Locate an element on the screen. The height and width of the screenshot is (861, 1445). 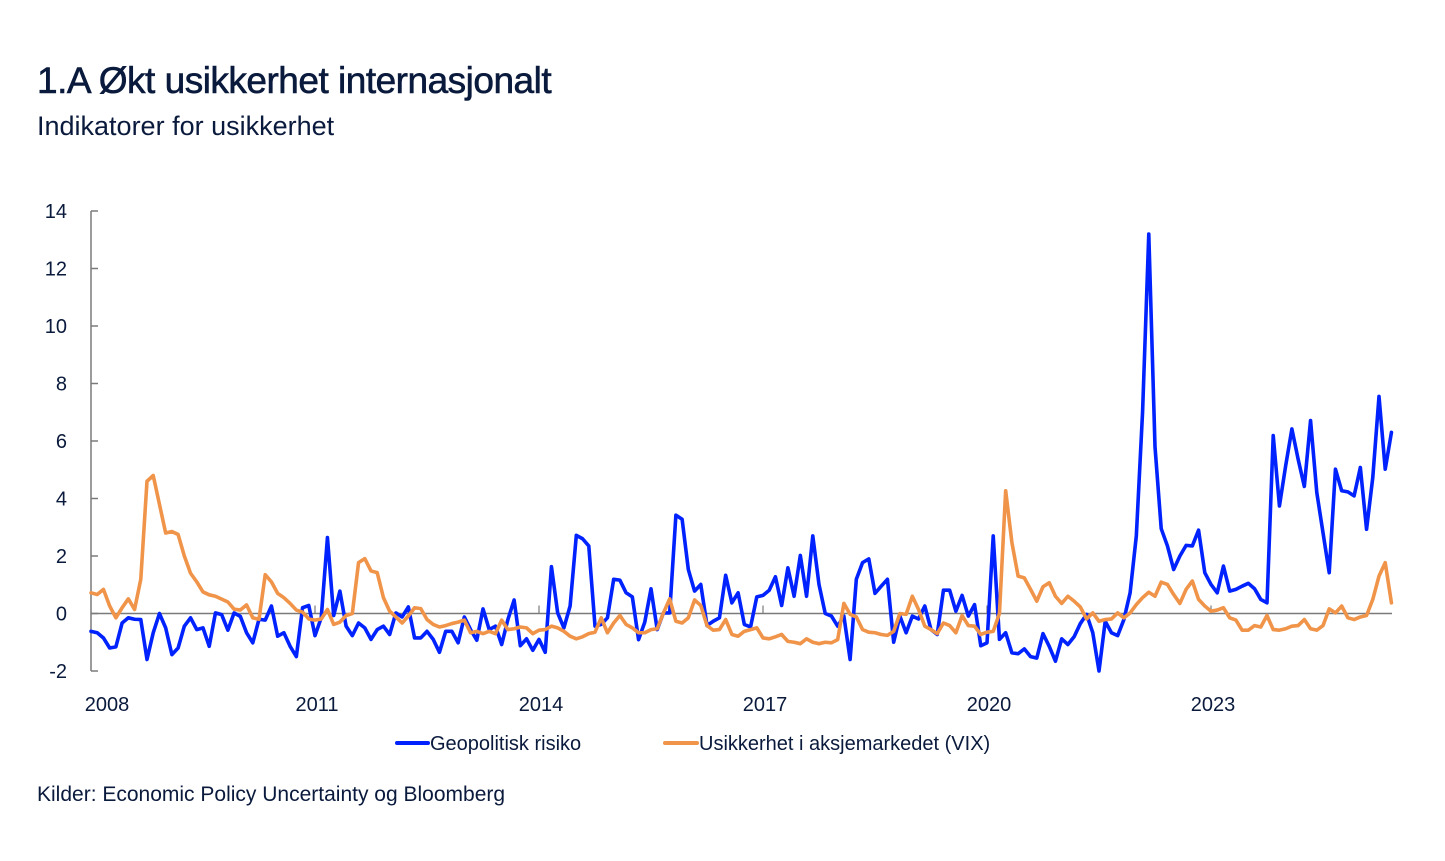
x-tick-label: 2017 is located at coordinates (765, 705).